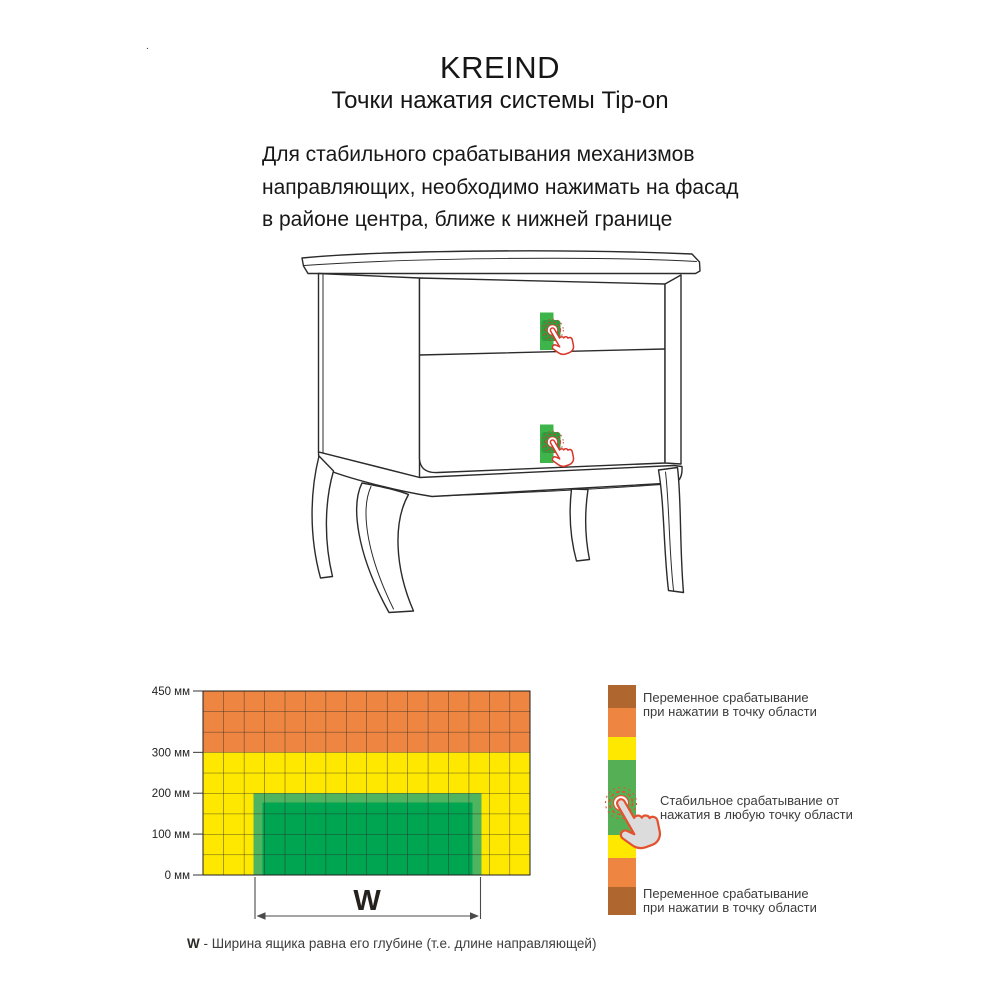 Image resolution: width=1000 pixels, height=1000 pixels. What do you see at coordinates (171, 835) in the screenshot?
I see `y-tick-100: 100 мм` at bounding box center [171, 835].